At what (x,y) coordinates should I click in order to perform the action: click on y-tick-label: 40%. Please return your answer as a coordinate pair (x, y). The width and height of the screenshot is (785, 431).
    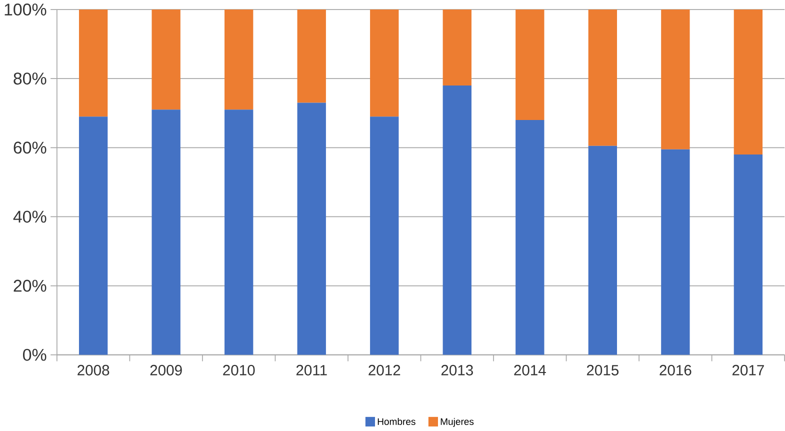
    Looking at the image, I should click on (29, 216).